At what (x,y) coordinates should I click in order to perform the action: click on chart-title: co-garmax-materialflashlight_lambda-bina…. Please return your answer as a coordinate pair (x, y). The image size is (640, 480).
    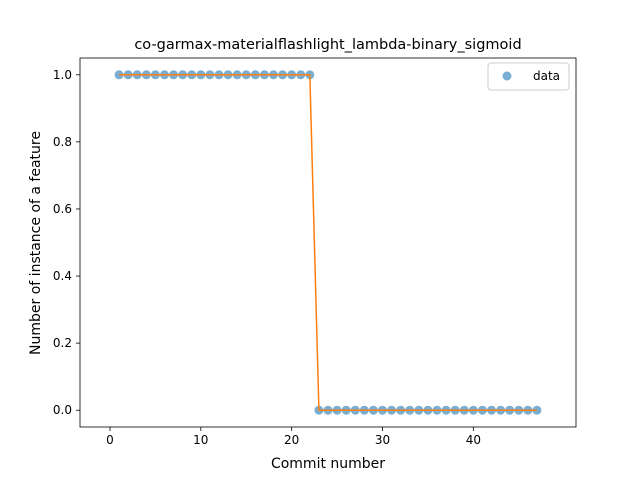
    Looking at the image, I should click on (327, 45).